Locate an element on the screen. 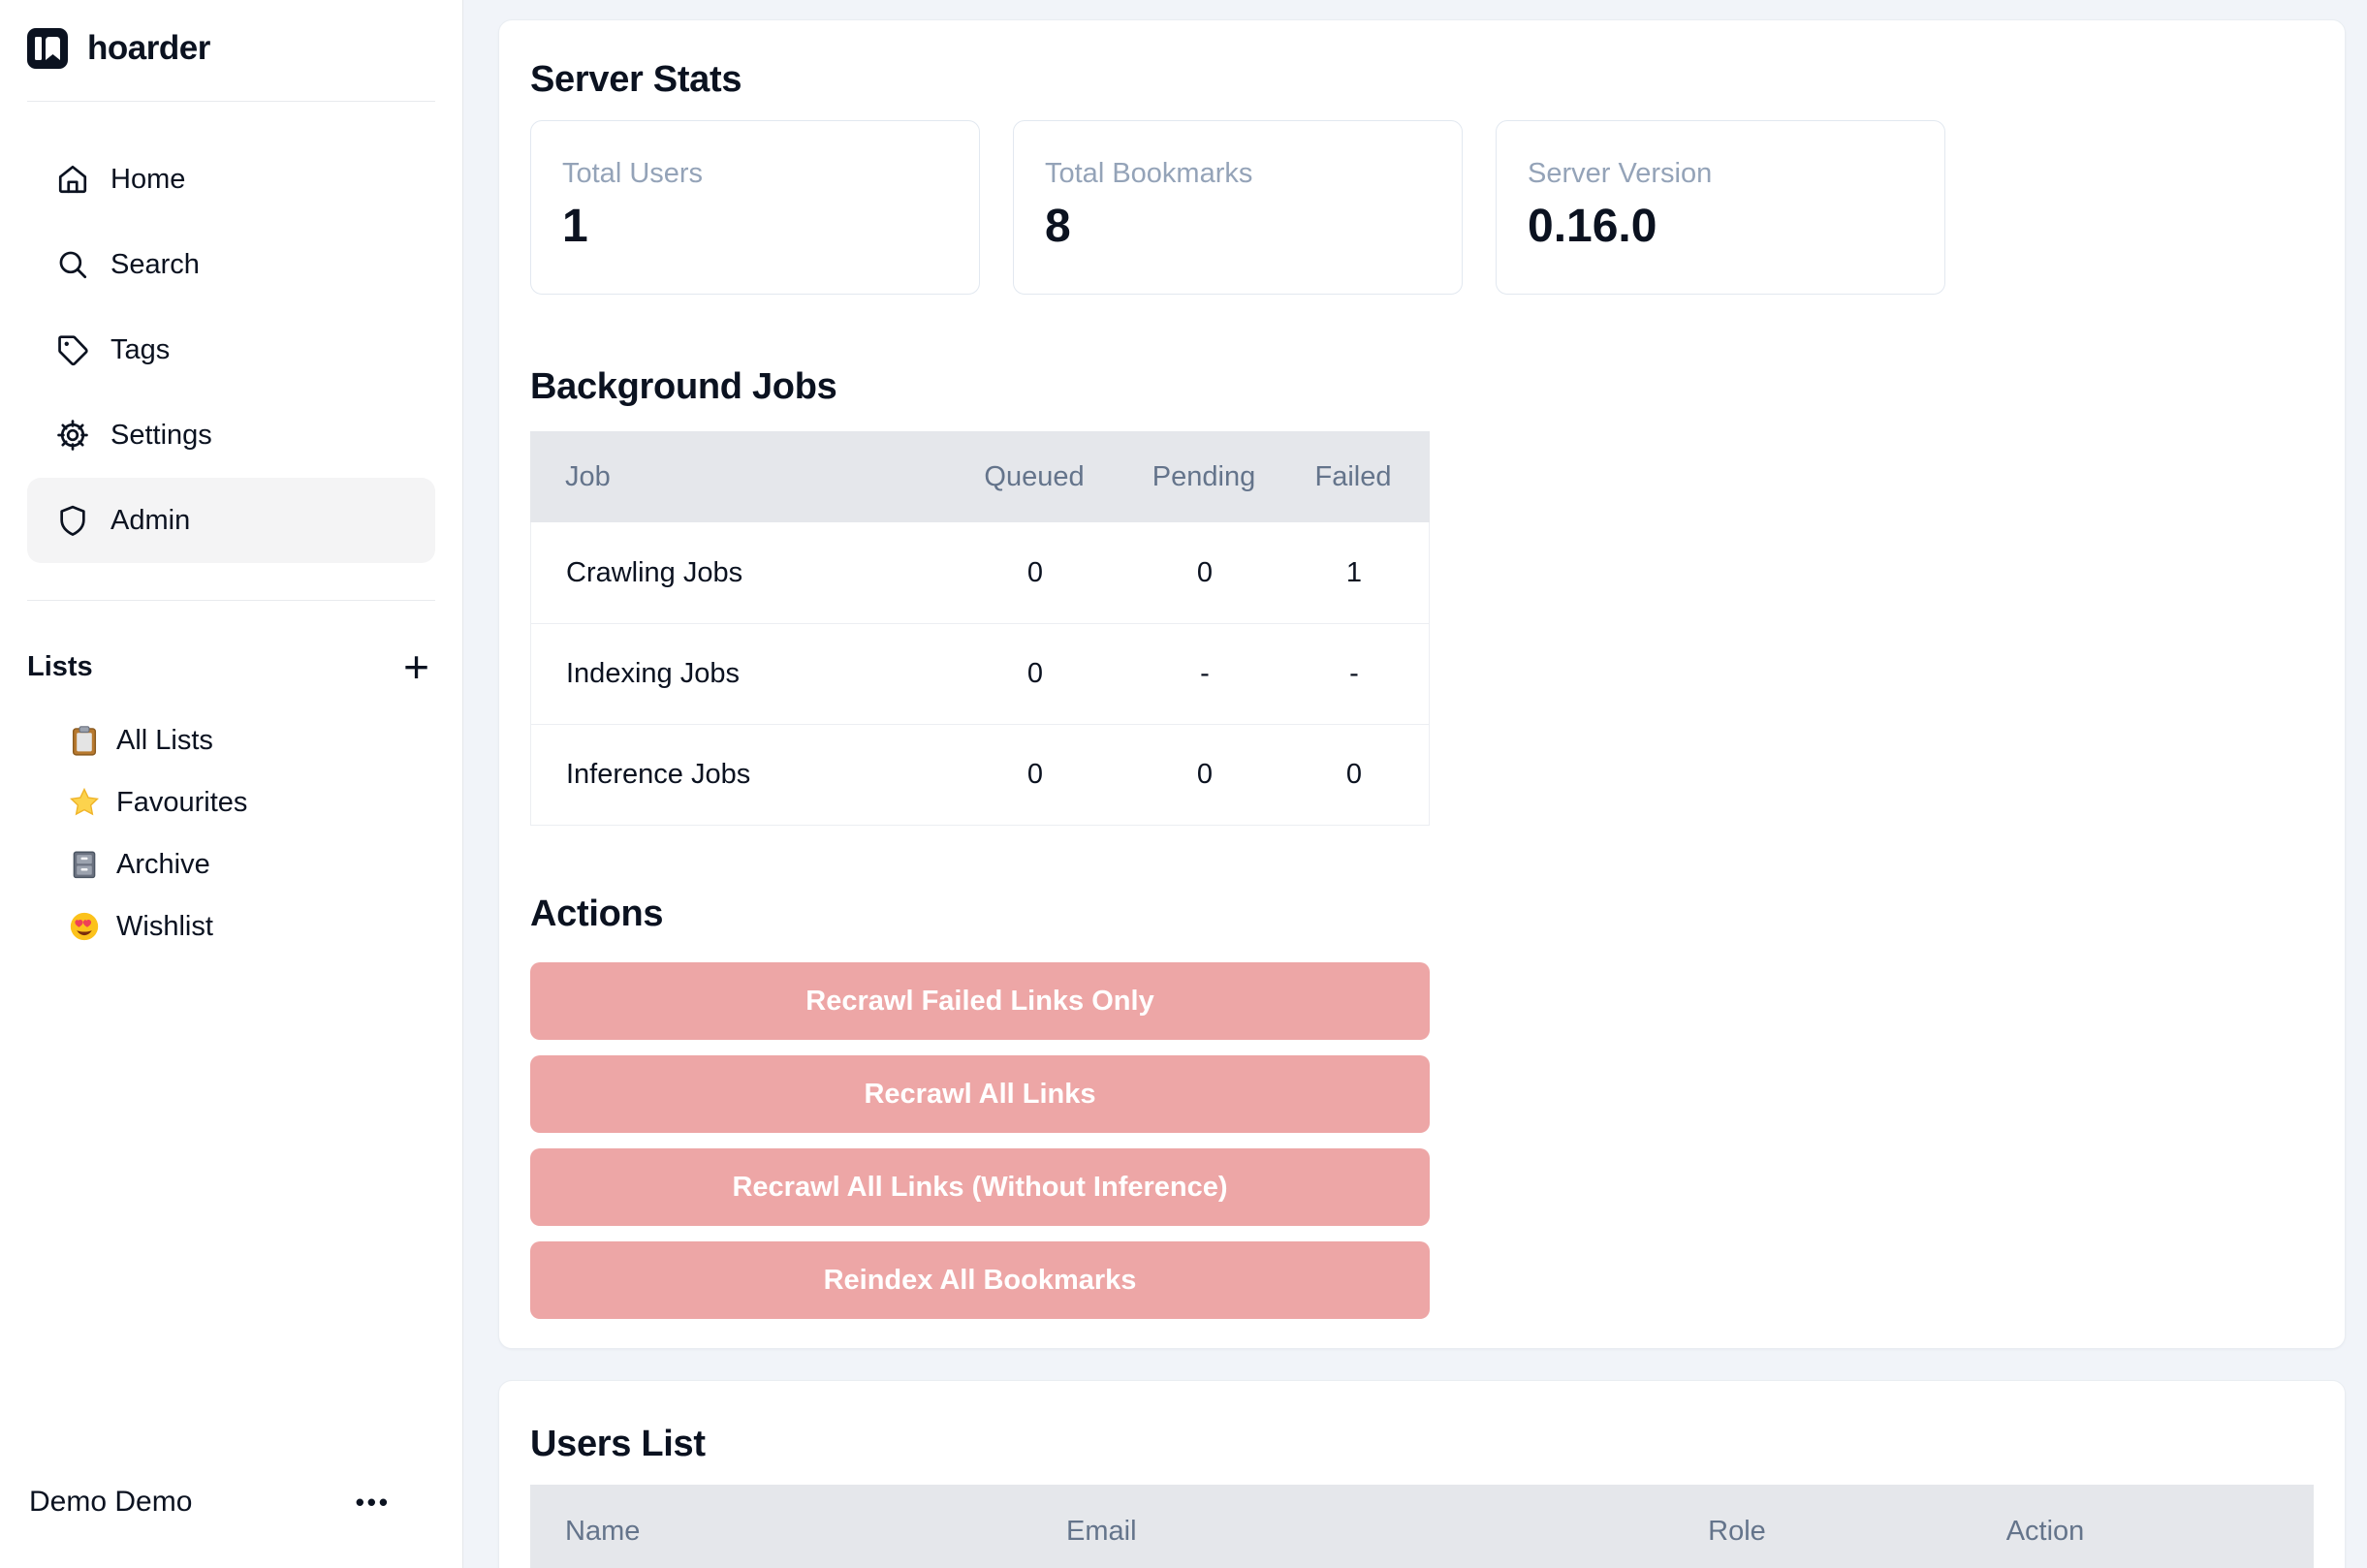  stat-label: Server Version is located at coordinates (1621, 174).